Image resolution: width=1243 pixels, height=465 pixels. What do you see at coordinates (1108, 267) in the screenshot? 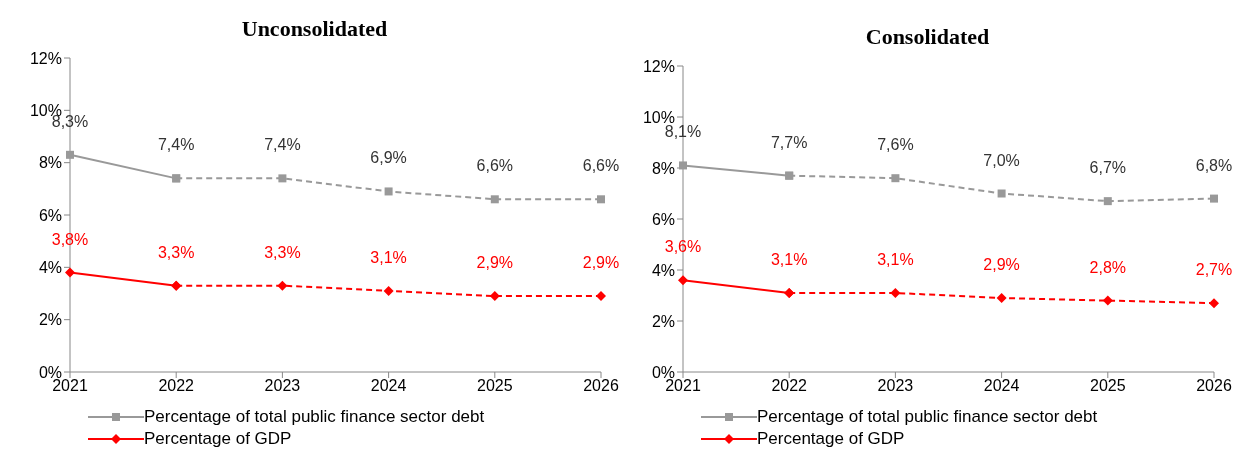
I see `data-label: 2,8%` at bounding box center [1108, 267].